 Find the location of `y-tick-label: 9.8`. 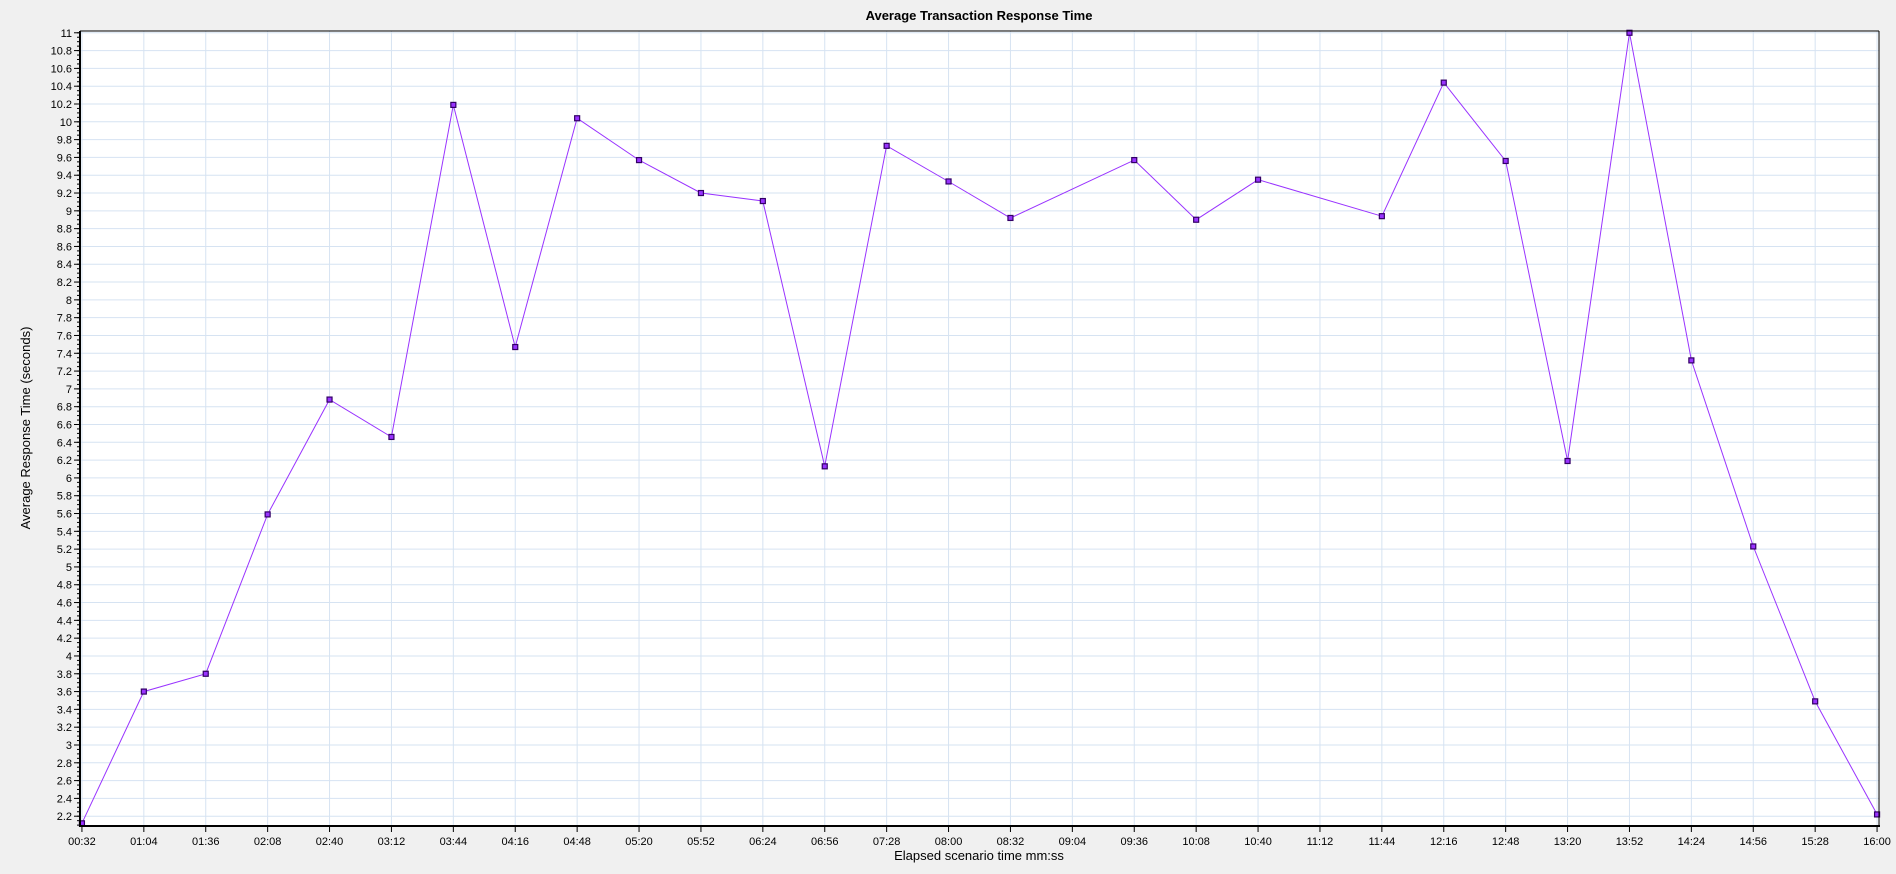

y-tick-label: 9.8 is located at coordinates (64, 141).